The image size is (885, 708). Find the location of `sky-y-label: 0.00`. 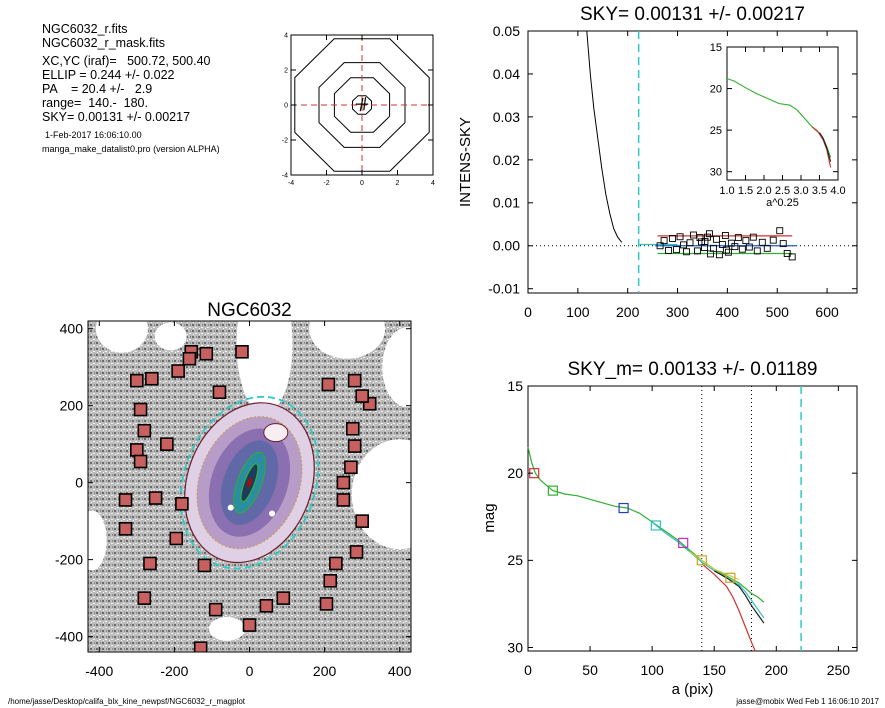

sky-y-label: 0.00 is located at coordinates (506, 246).